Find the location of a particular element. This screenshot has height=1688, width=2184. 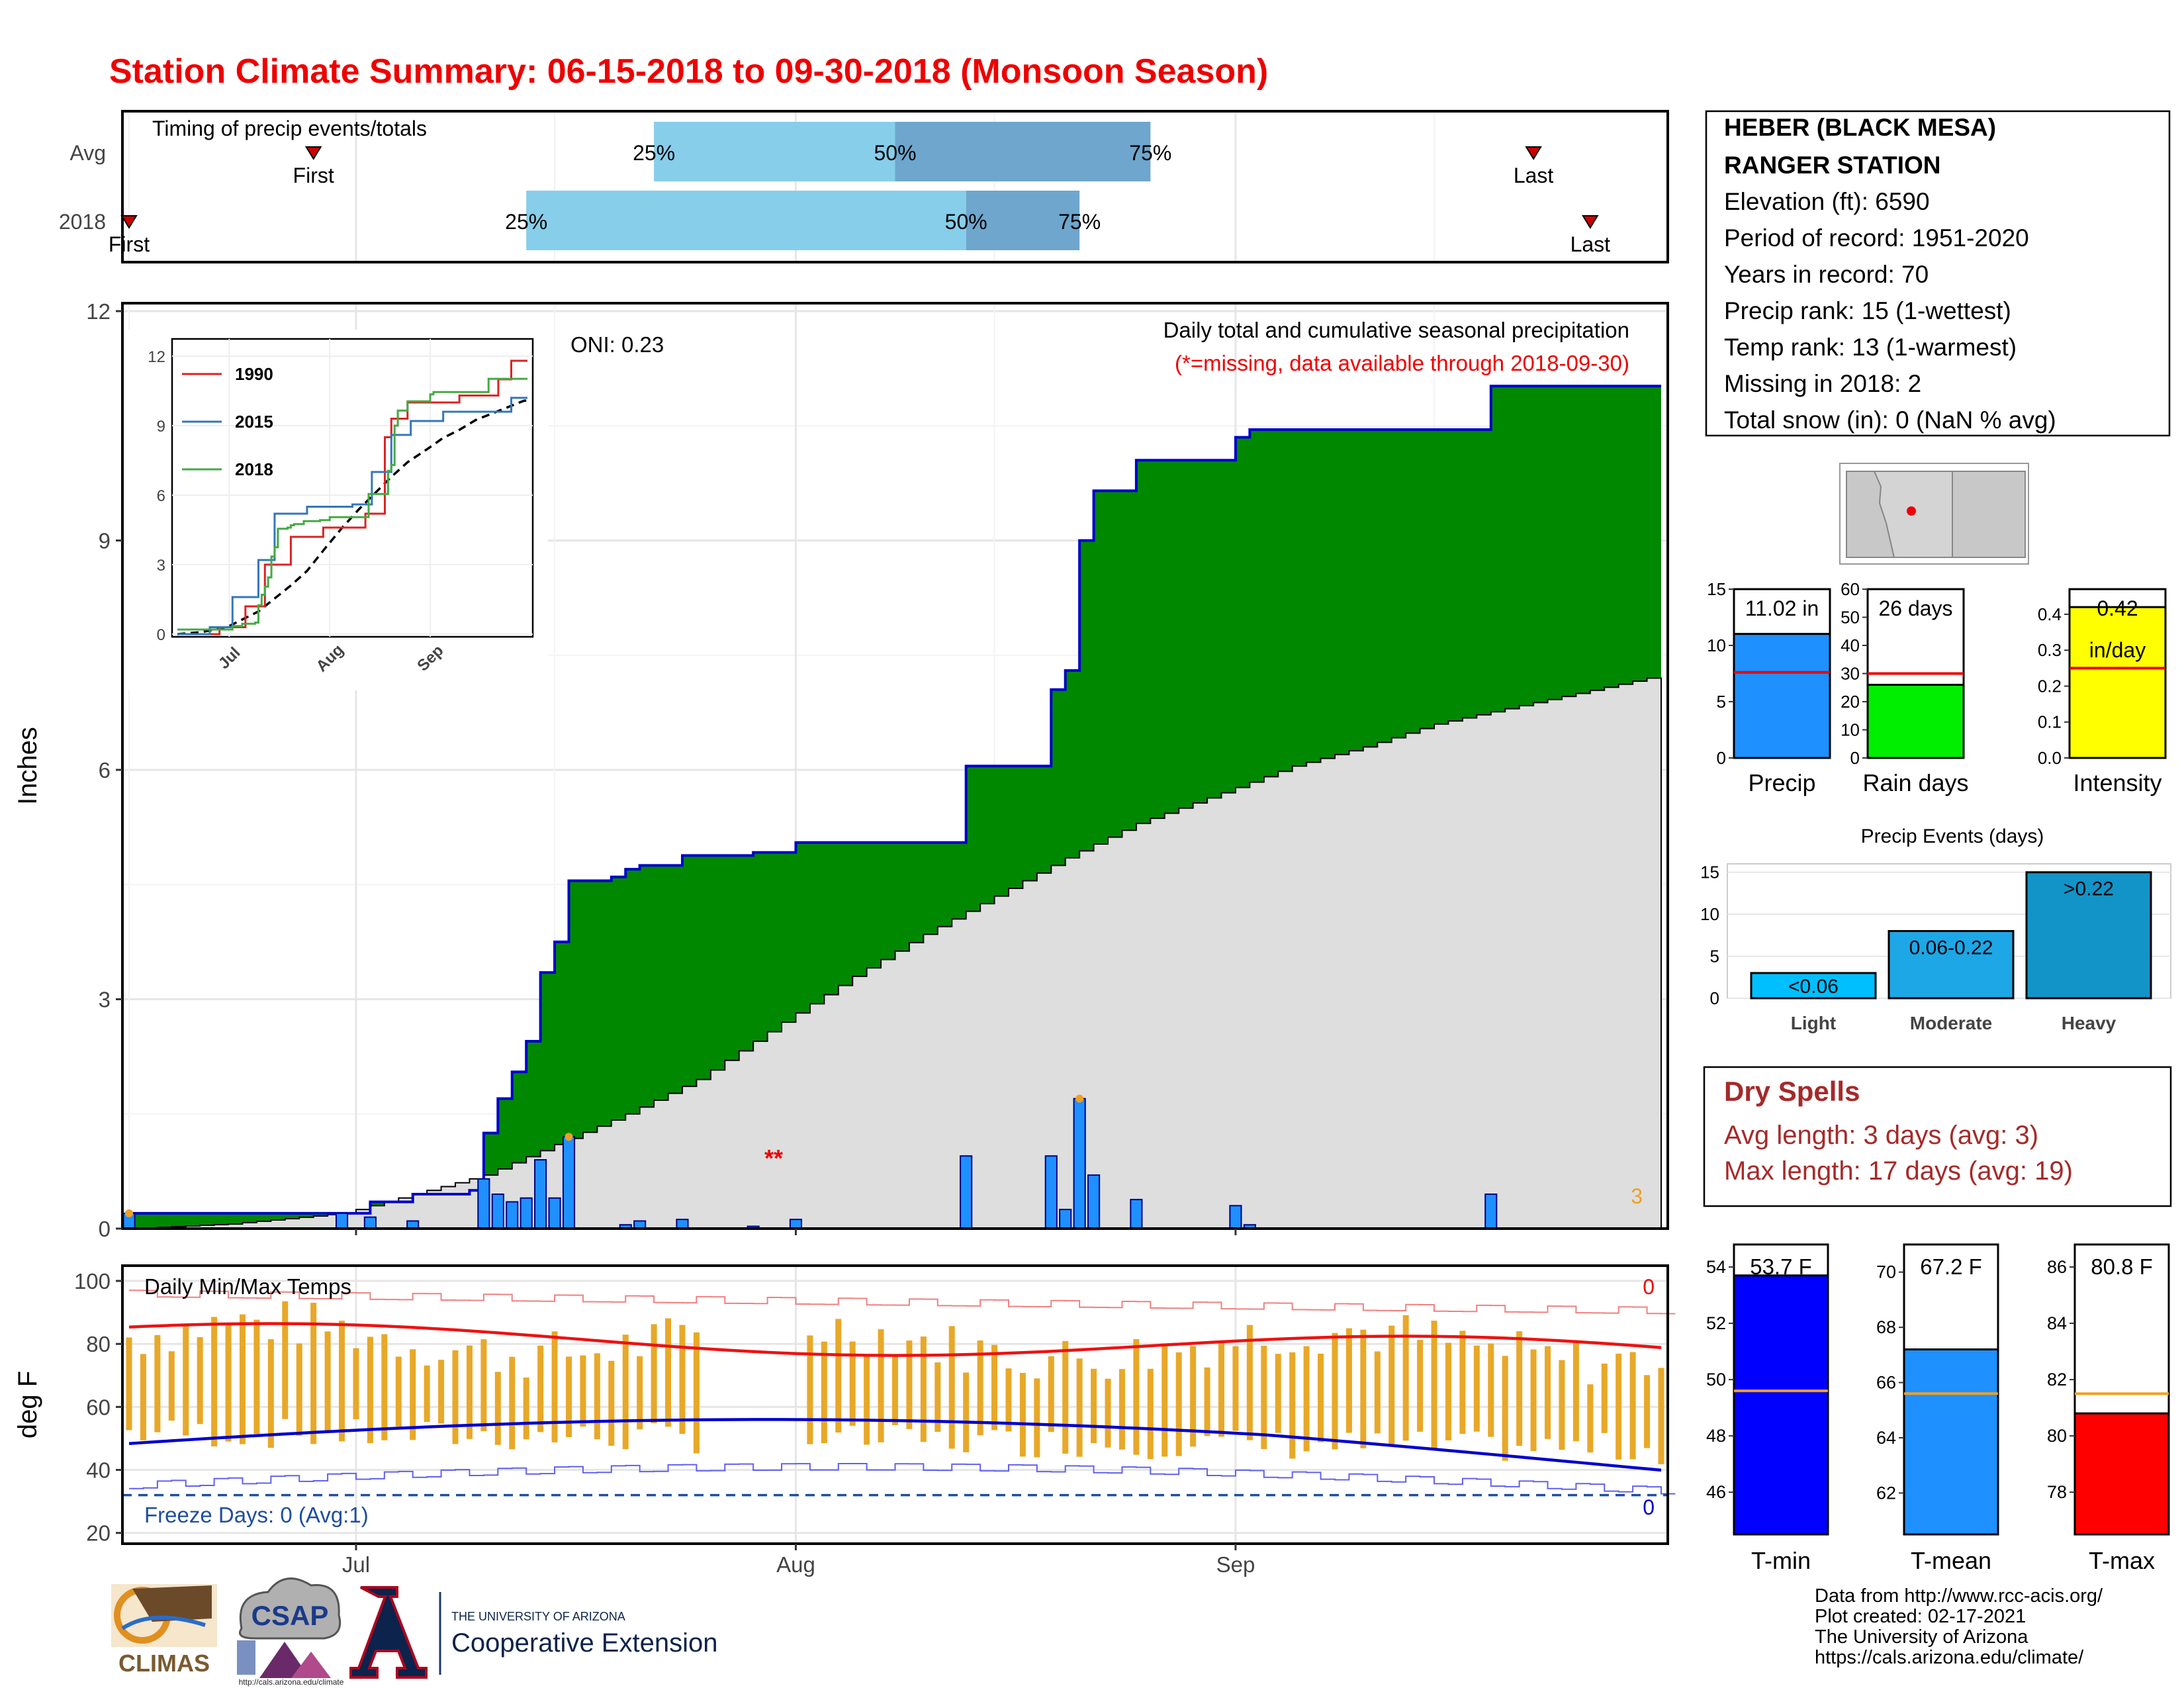

timing-p75-label: 75% is located at coordinates (1079, 222).